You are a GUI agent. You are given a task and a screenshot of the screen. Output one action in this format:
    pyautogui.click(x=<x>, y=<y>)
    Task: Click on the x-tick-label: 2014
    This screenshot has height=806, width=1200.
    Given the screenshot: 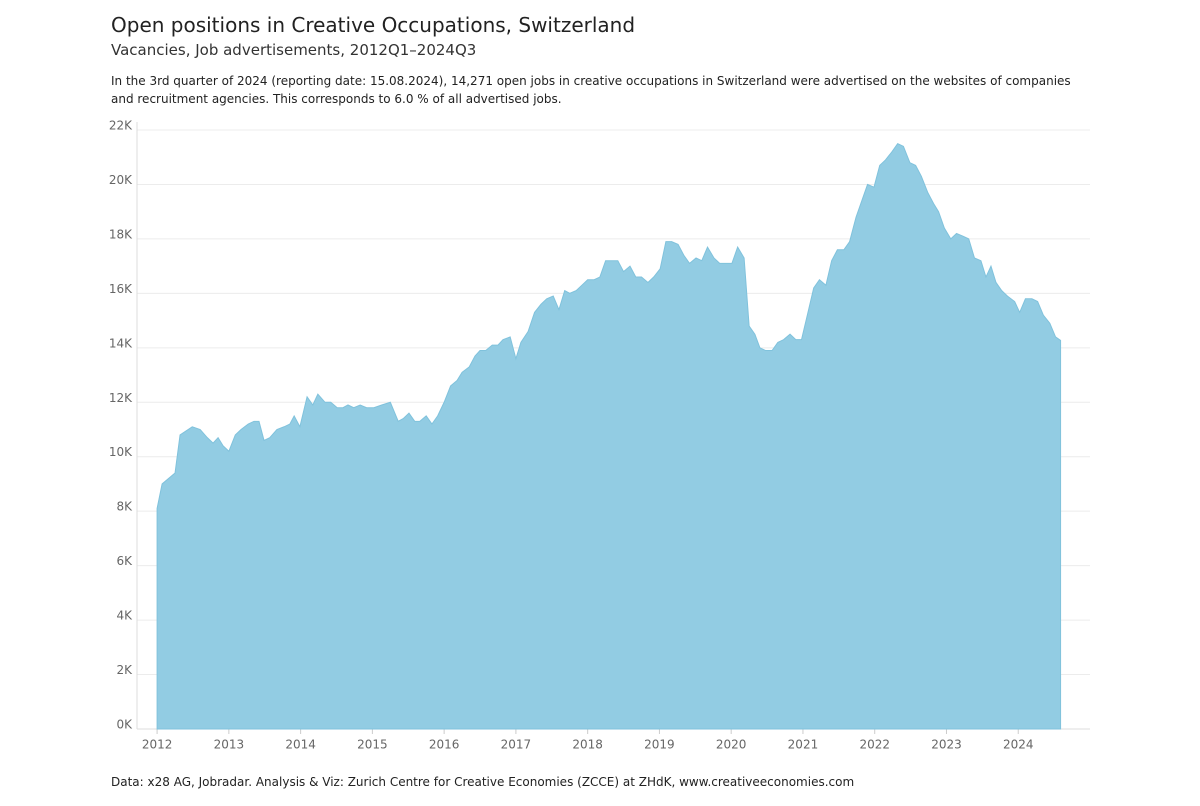 What is the action you would take?
    pyautogui.click(x=300, y=745)
    